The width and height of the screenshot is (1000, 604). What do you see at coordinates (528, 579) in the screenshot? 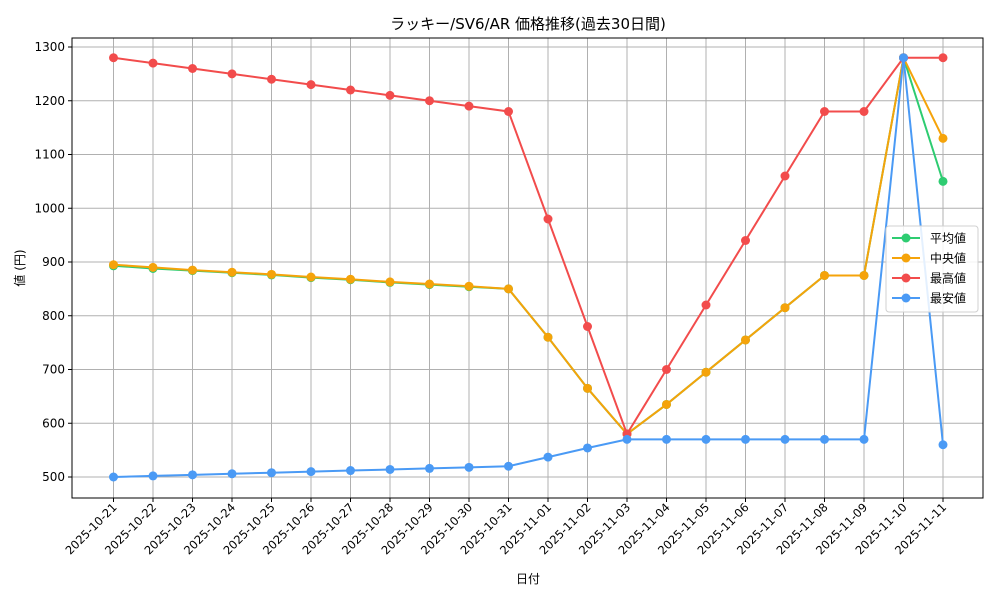
I see `x-axis-label: 日付` at bounding box center [528, 579].